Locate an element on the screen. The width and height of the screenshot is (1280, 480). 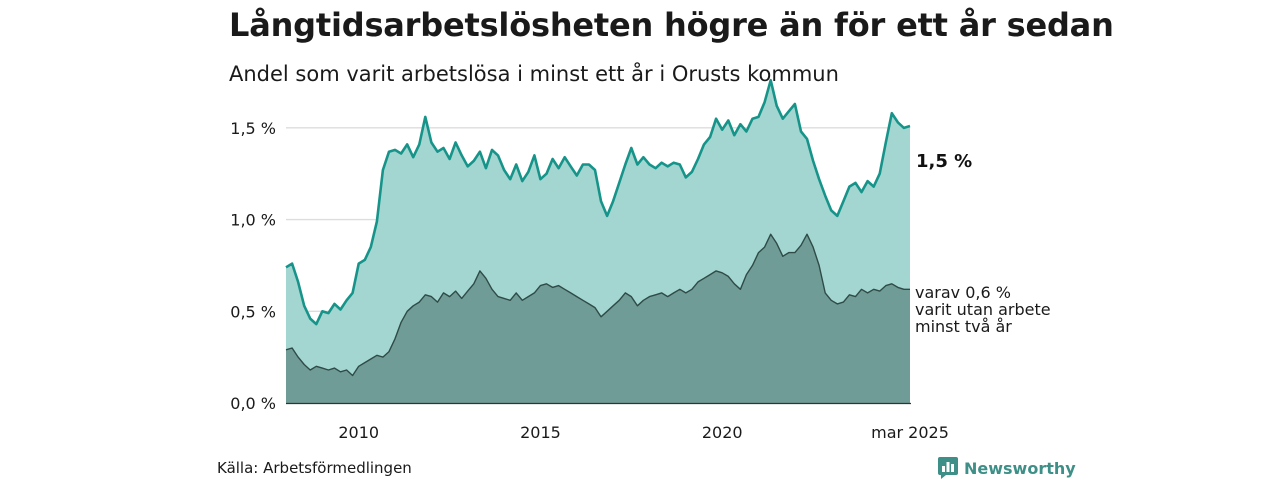
latest-value-label: 1,5 % is located at coordinates (944, 161).